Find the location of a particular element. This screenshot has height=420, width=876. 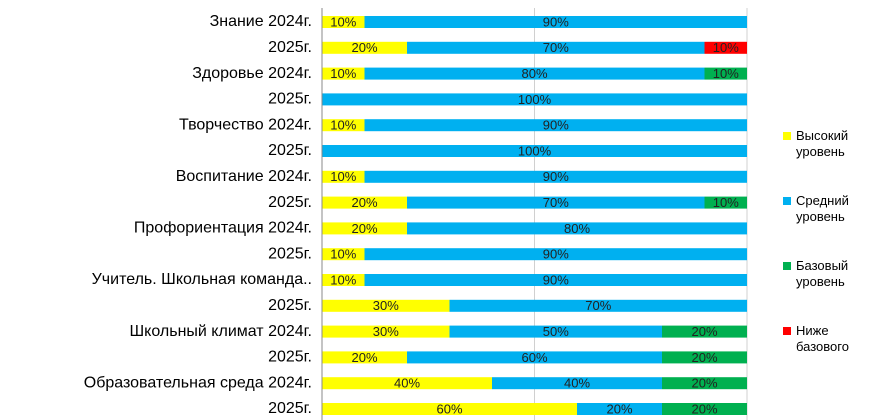

category-label: Школьный климат 2024г. is located at coordinates (221, 331).